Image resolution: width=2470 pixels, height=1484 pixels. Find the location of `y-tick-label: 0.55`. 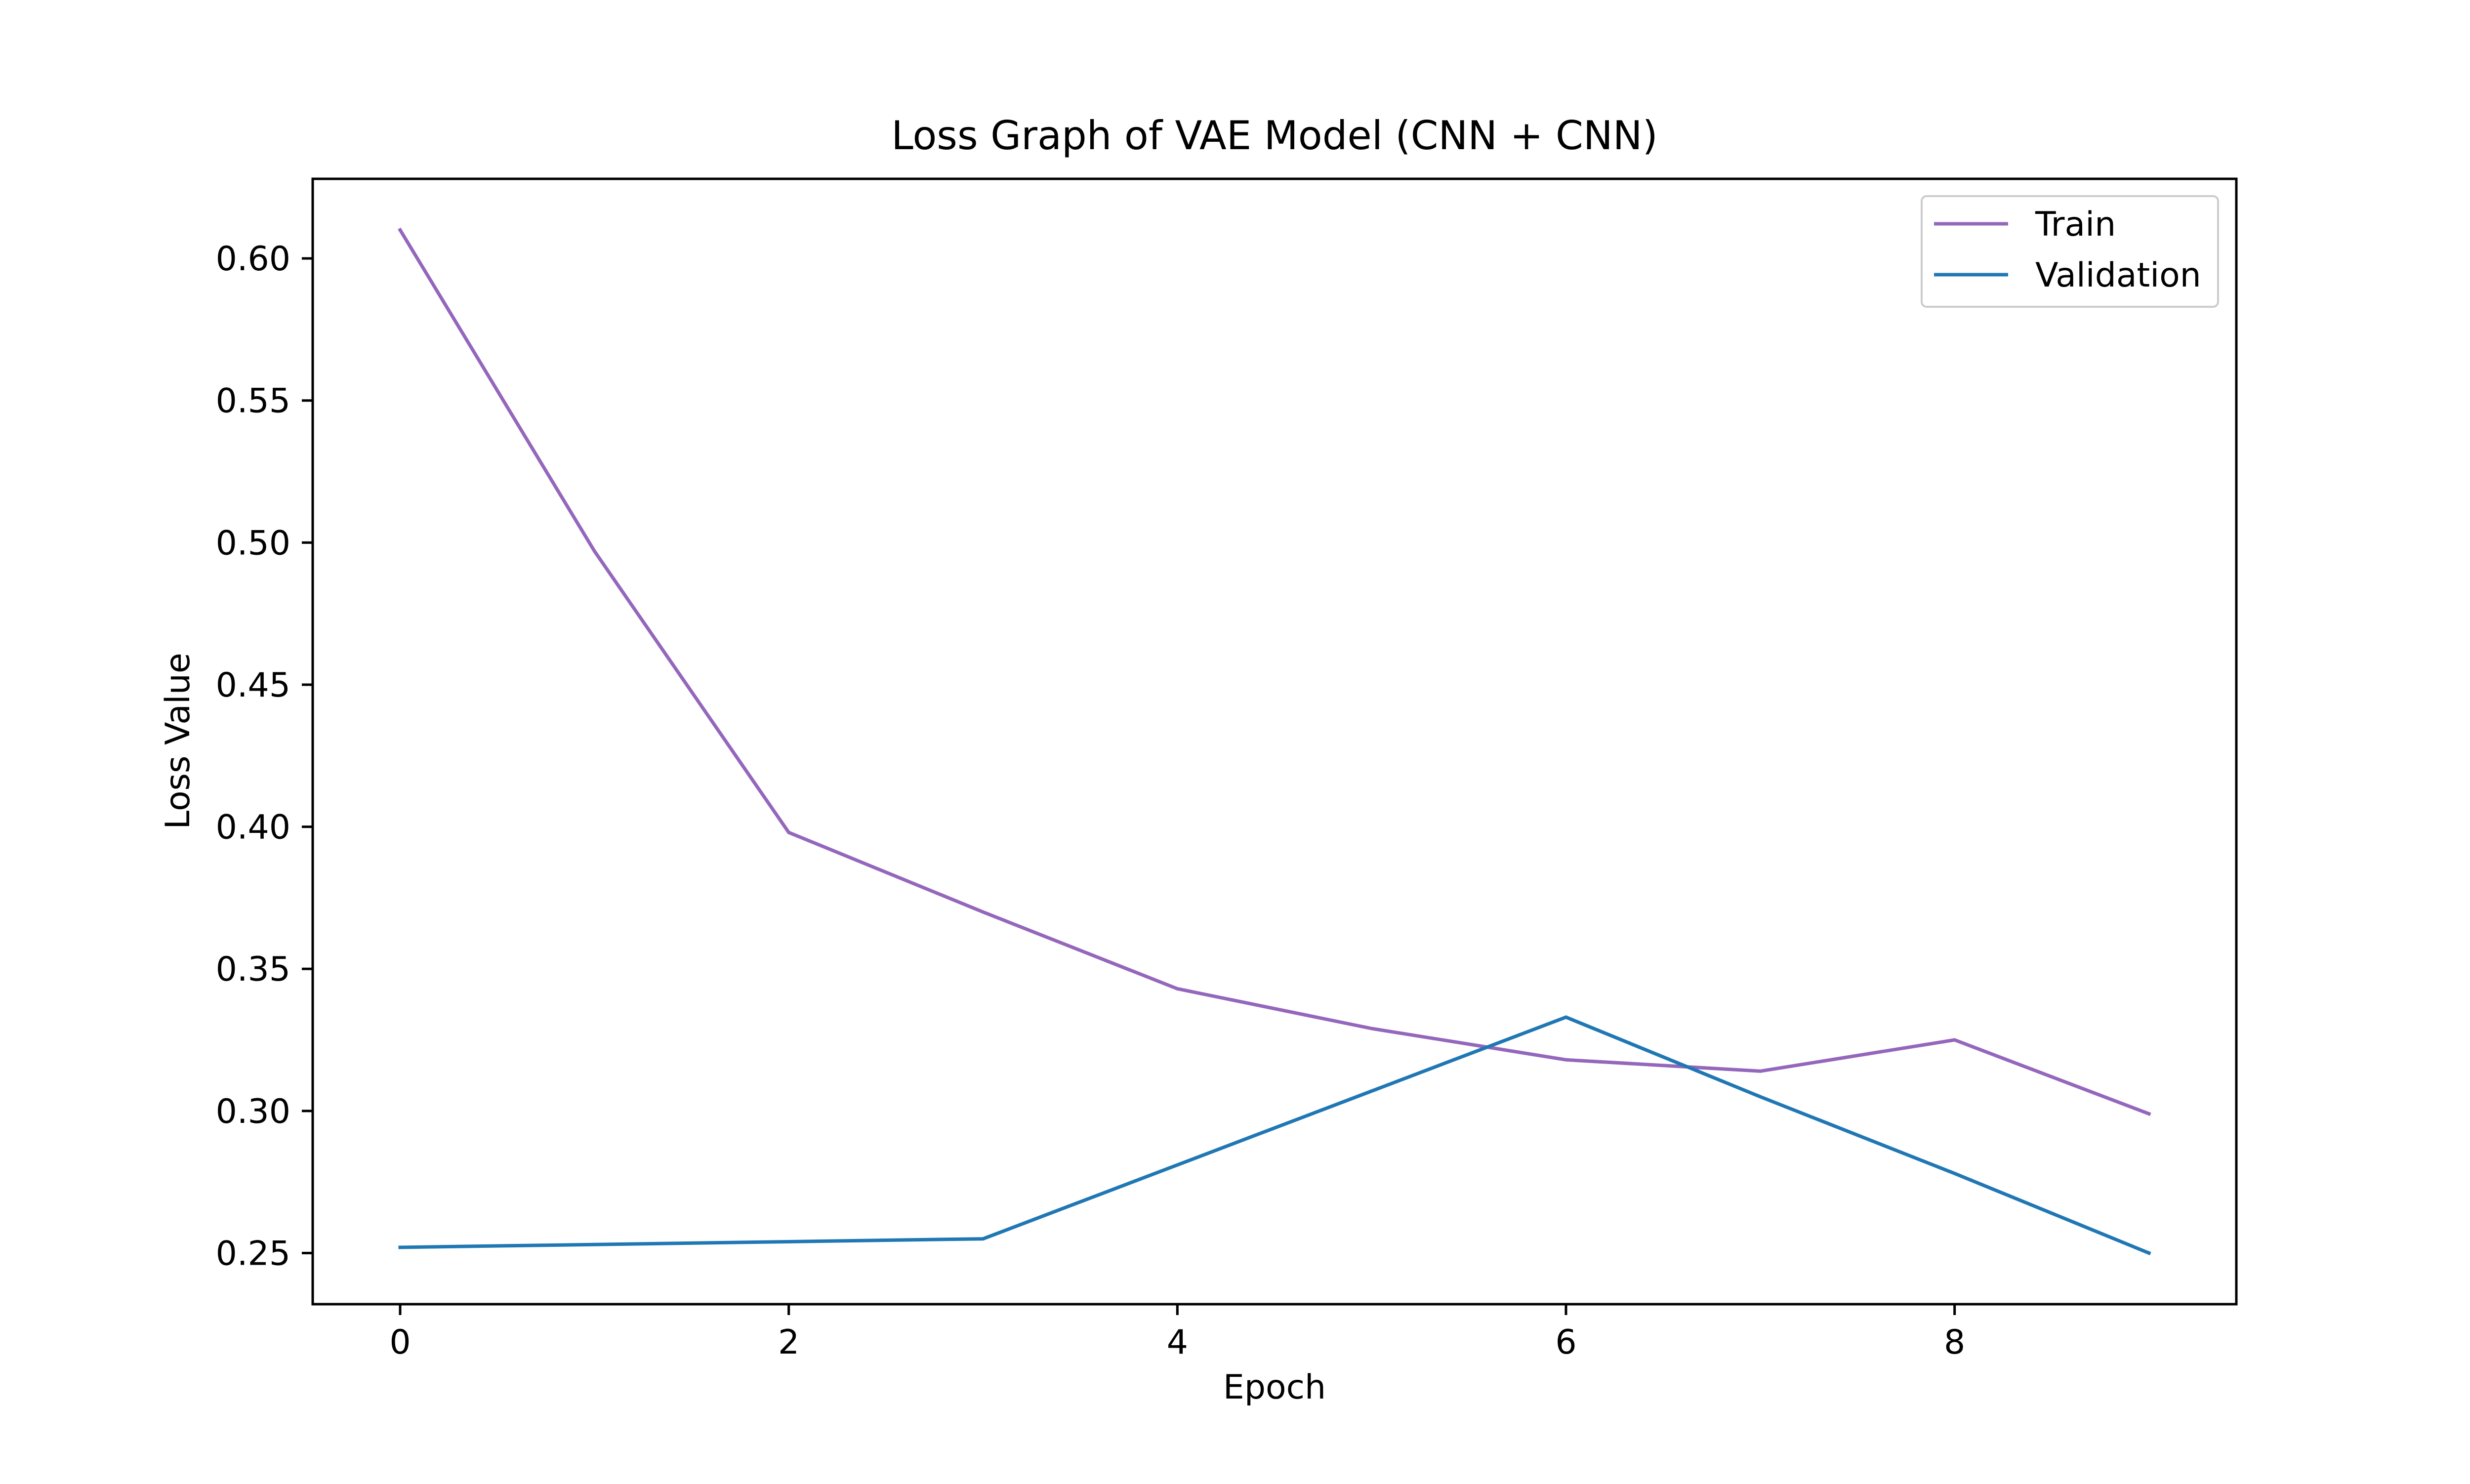

y-tick-label: 0.55 is located at coordinates (253, 401).